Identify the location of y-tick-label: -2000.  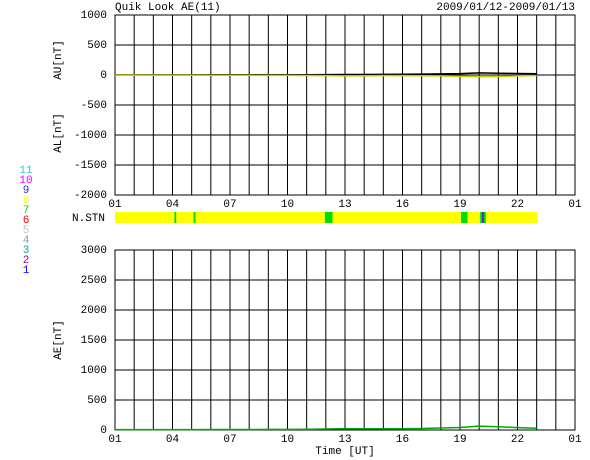
(90, 196).